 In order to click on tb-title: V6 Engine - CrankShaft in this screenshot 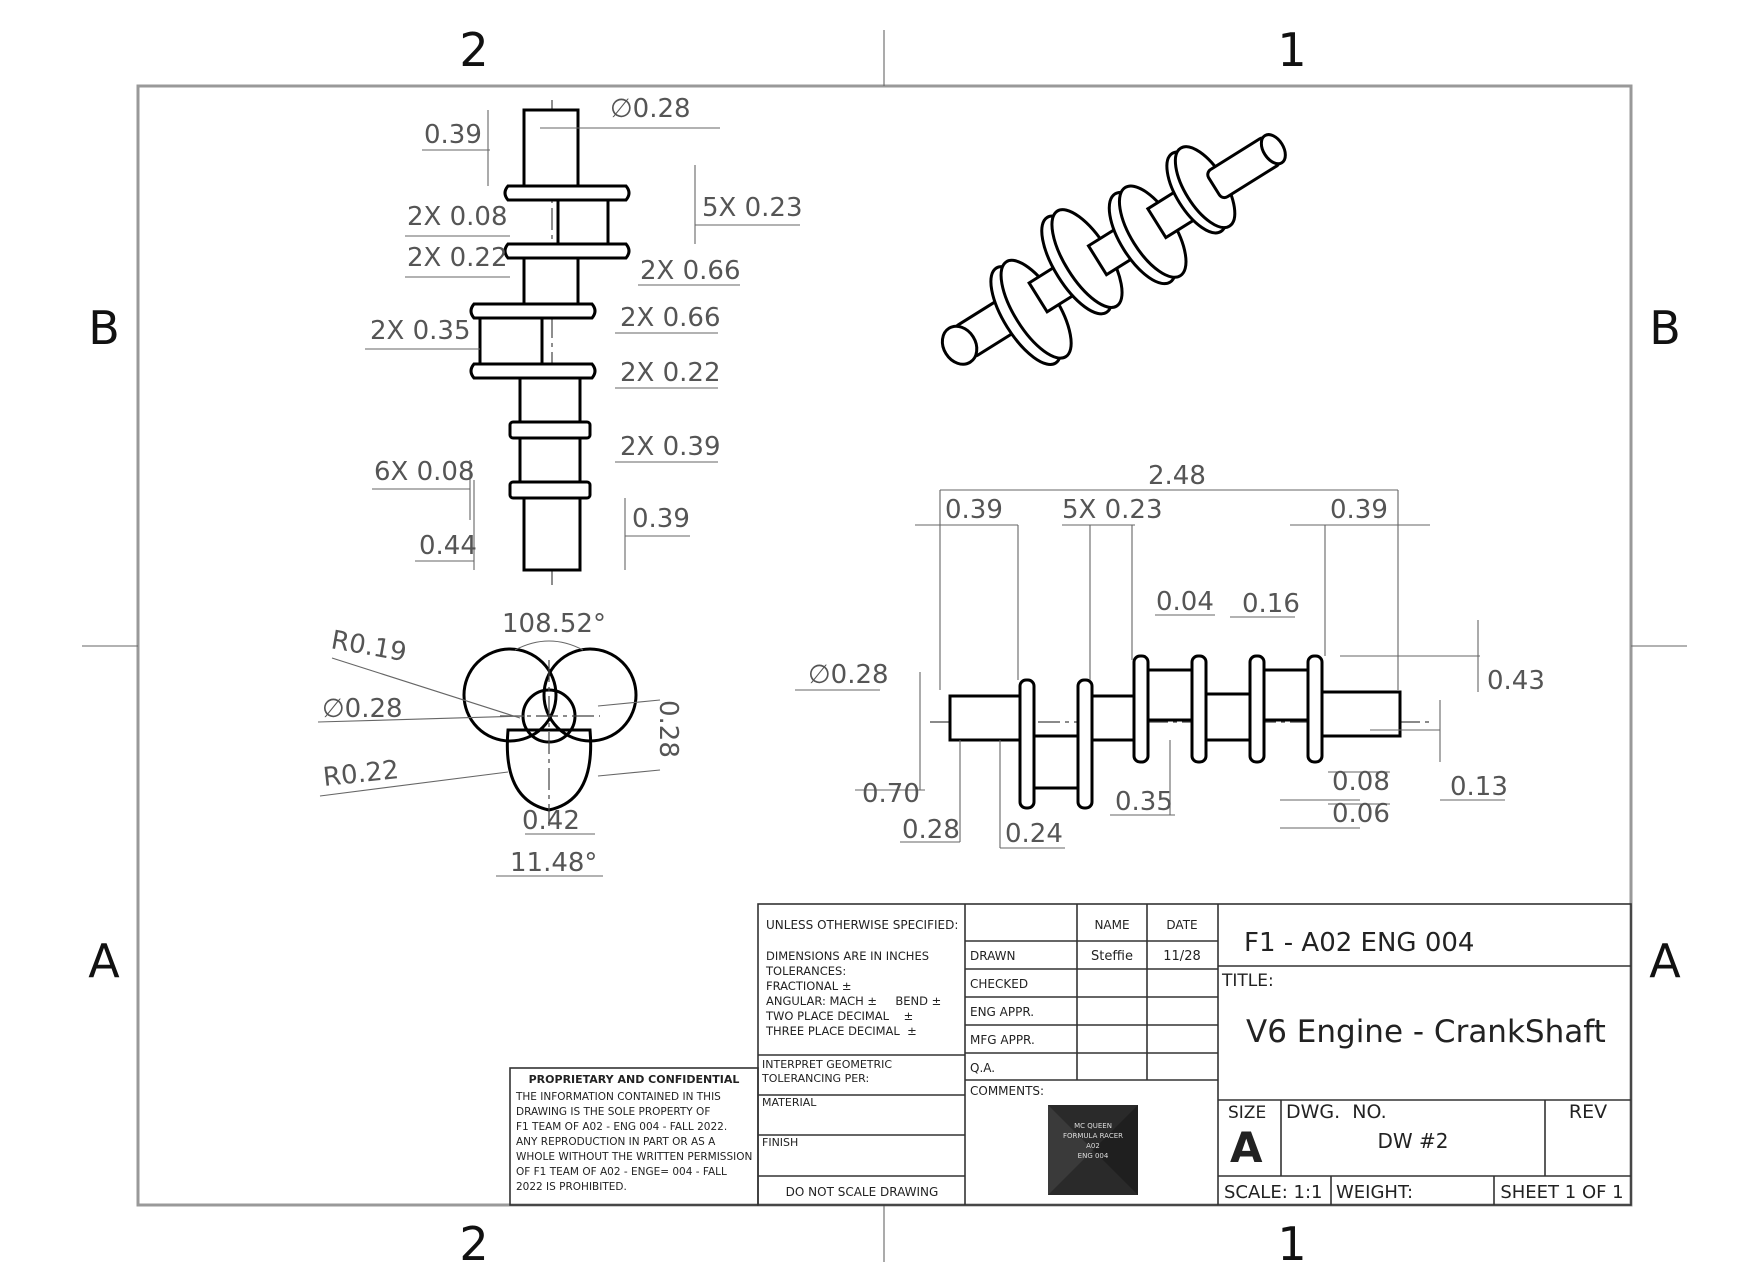, I will do `click(1426, 1032)`.